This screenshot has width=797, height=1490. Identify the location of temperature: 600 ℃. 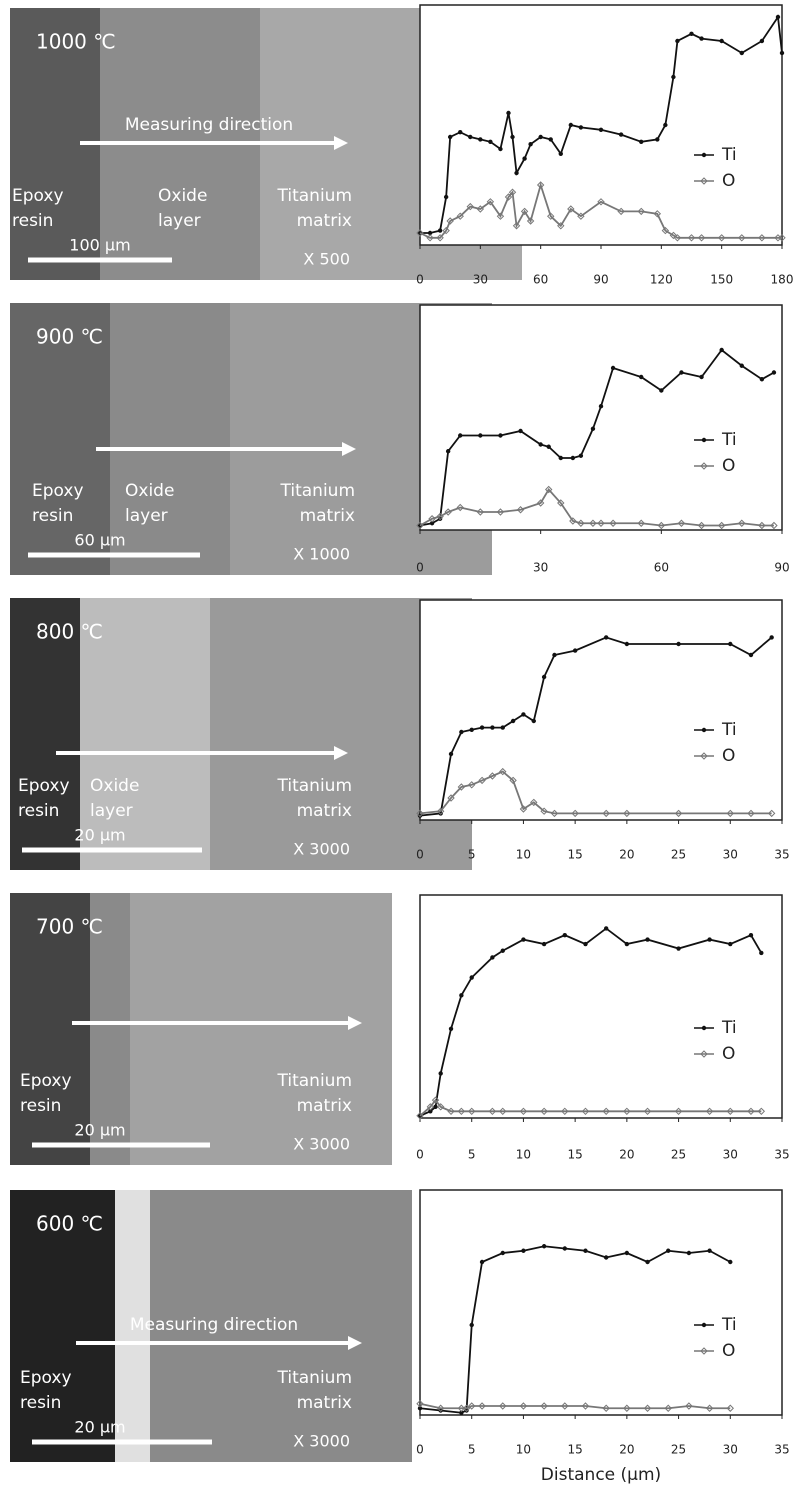
(69, 1224).